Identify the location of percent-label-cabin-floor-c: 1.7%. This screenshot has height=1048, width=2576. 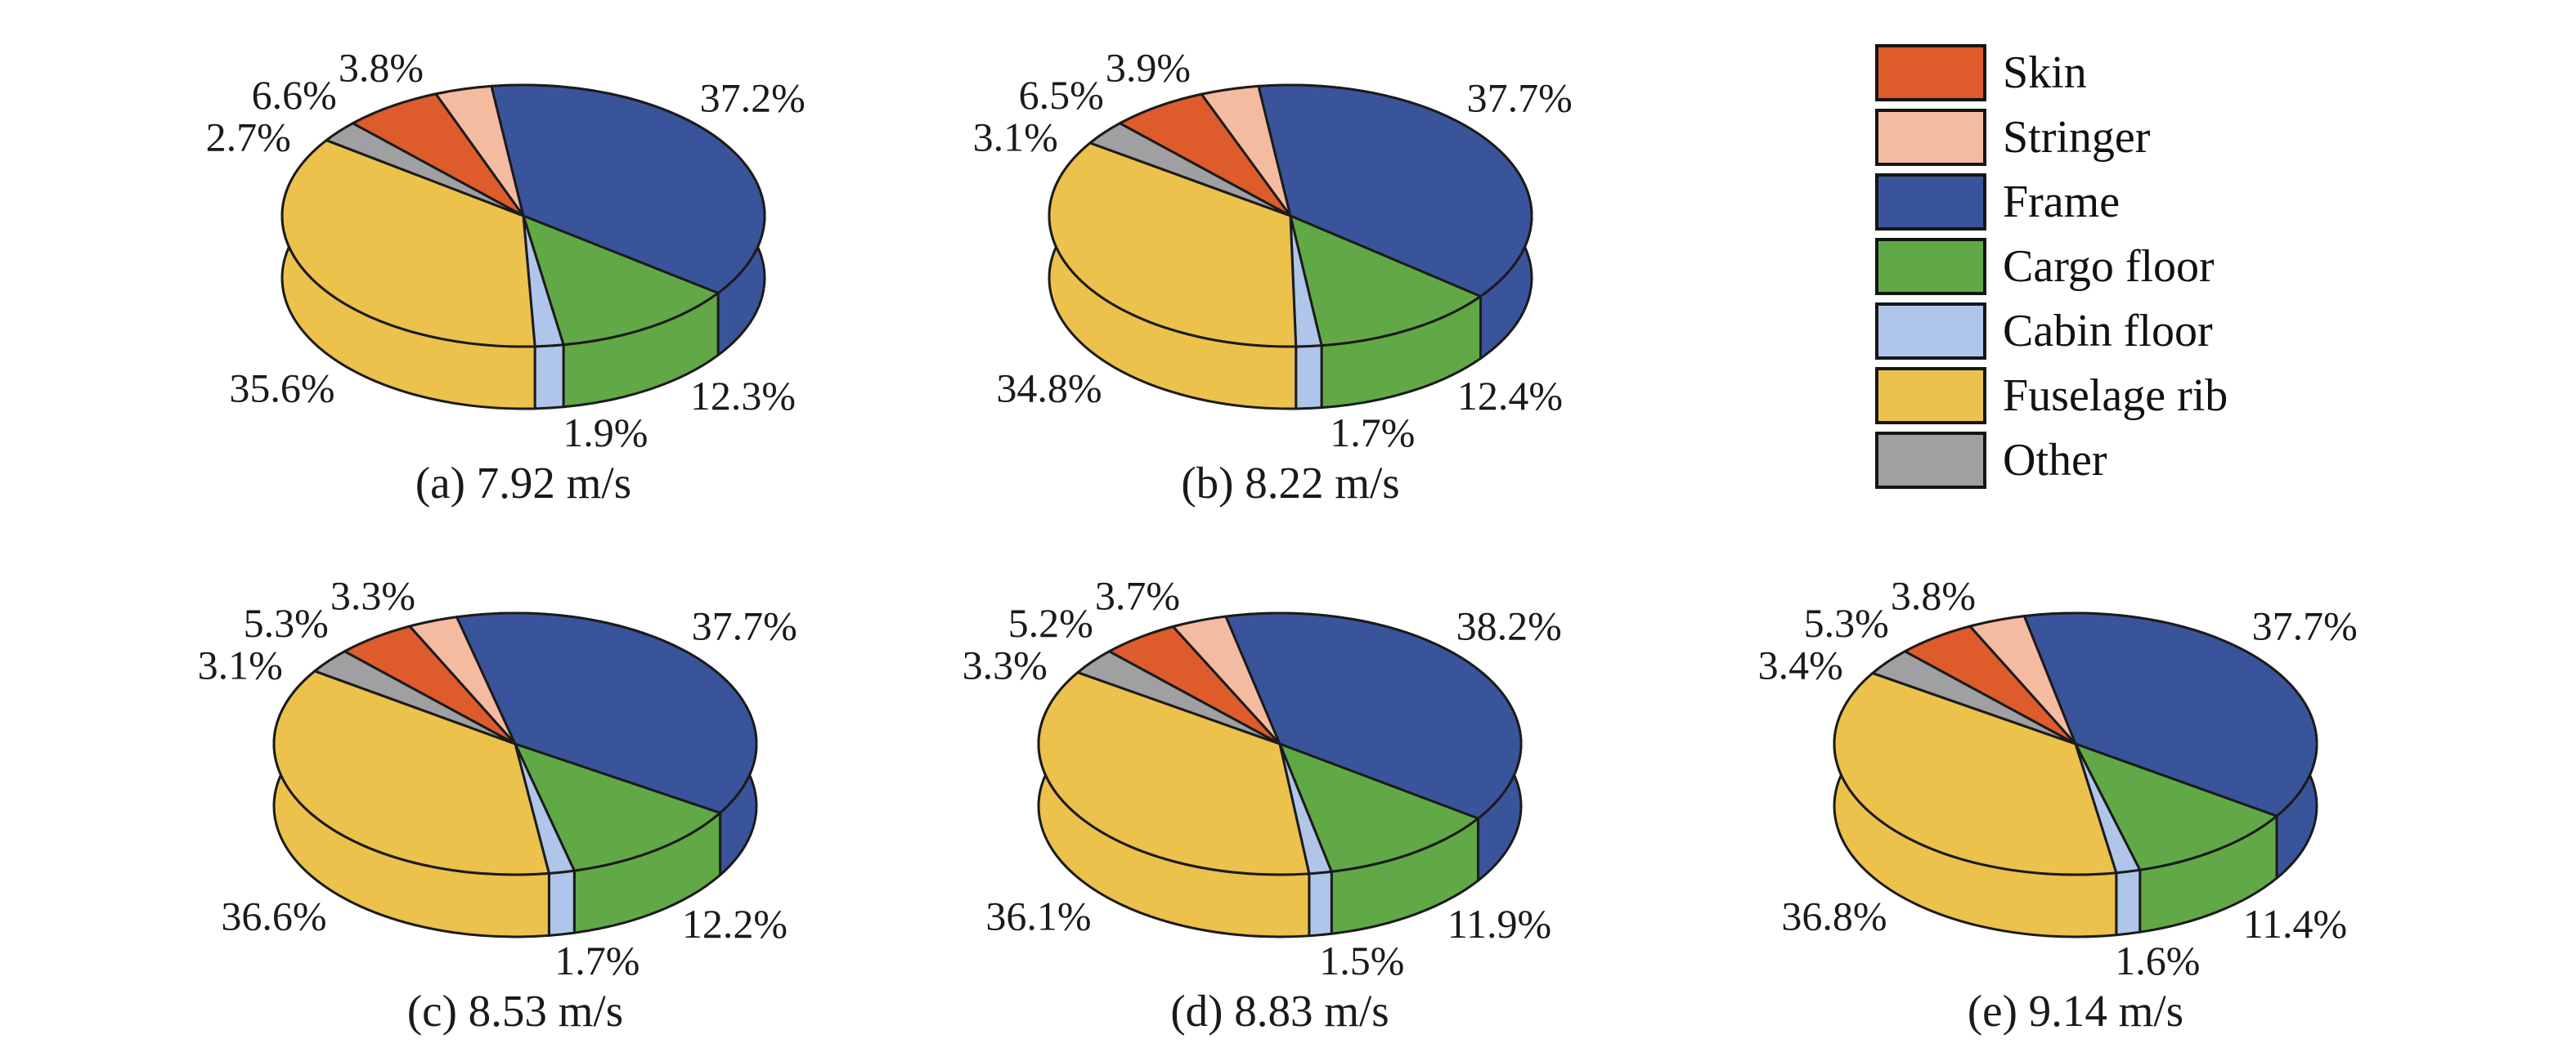
(597, 960).